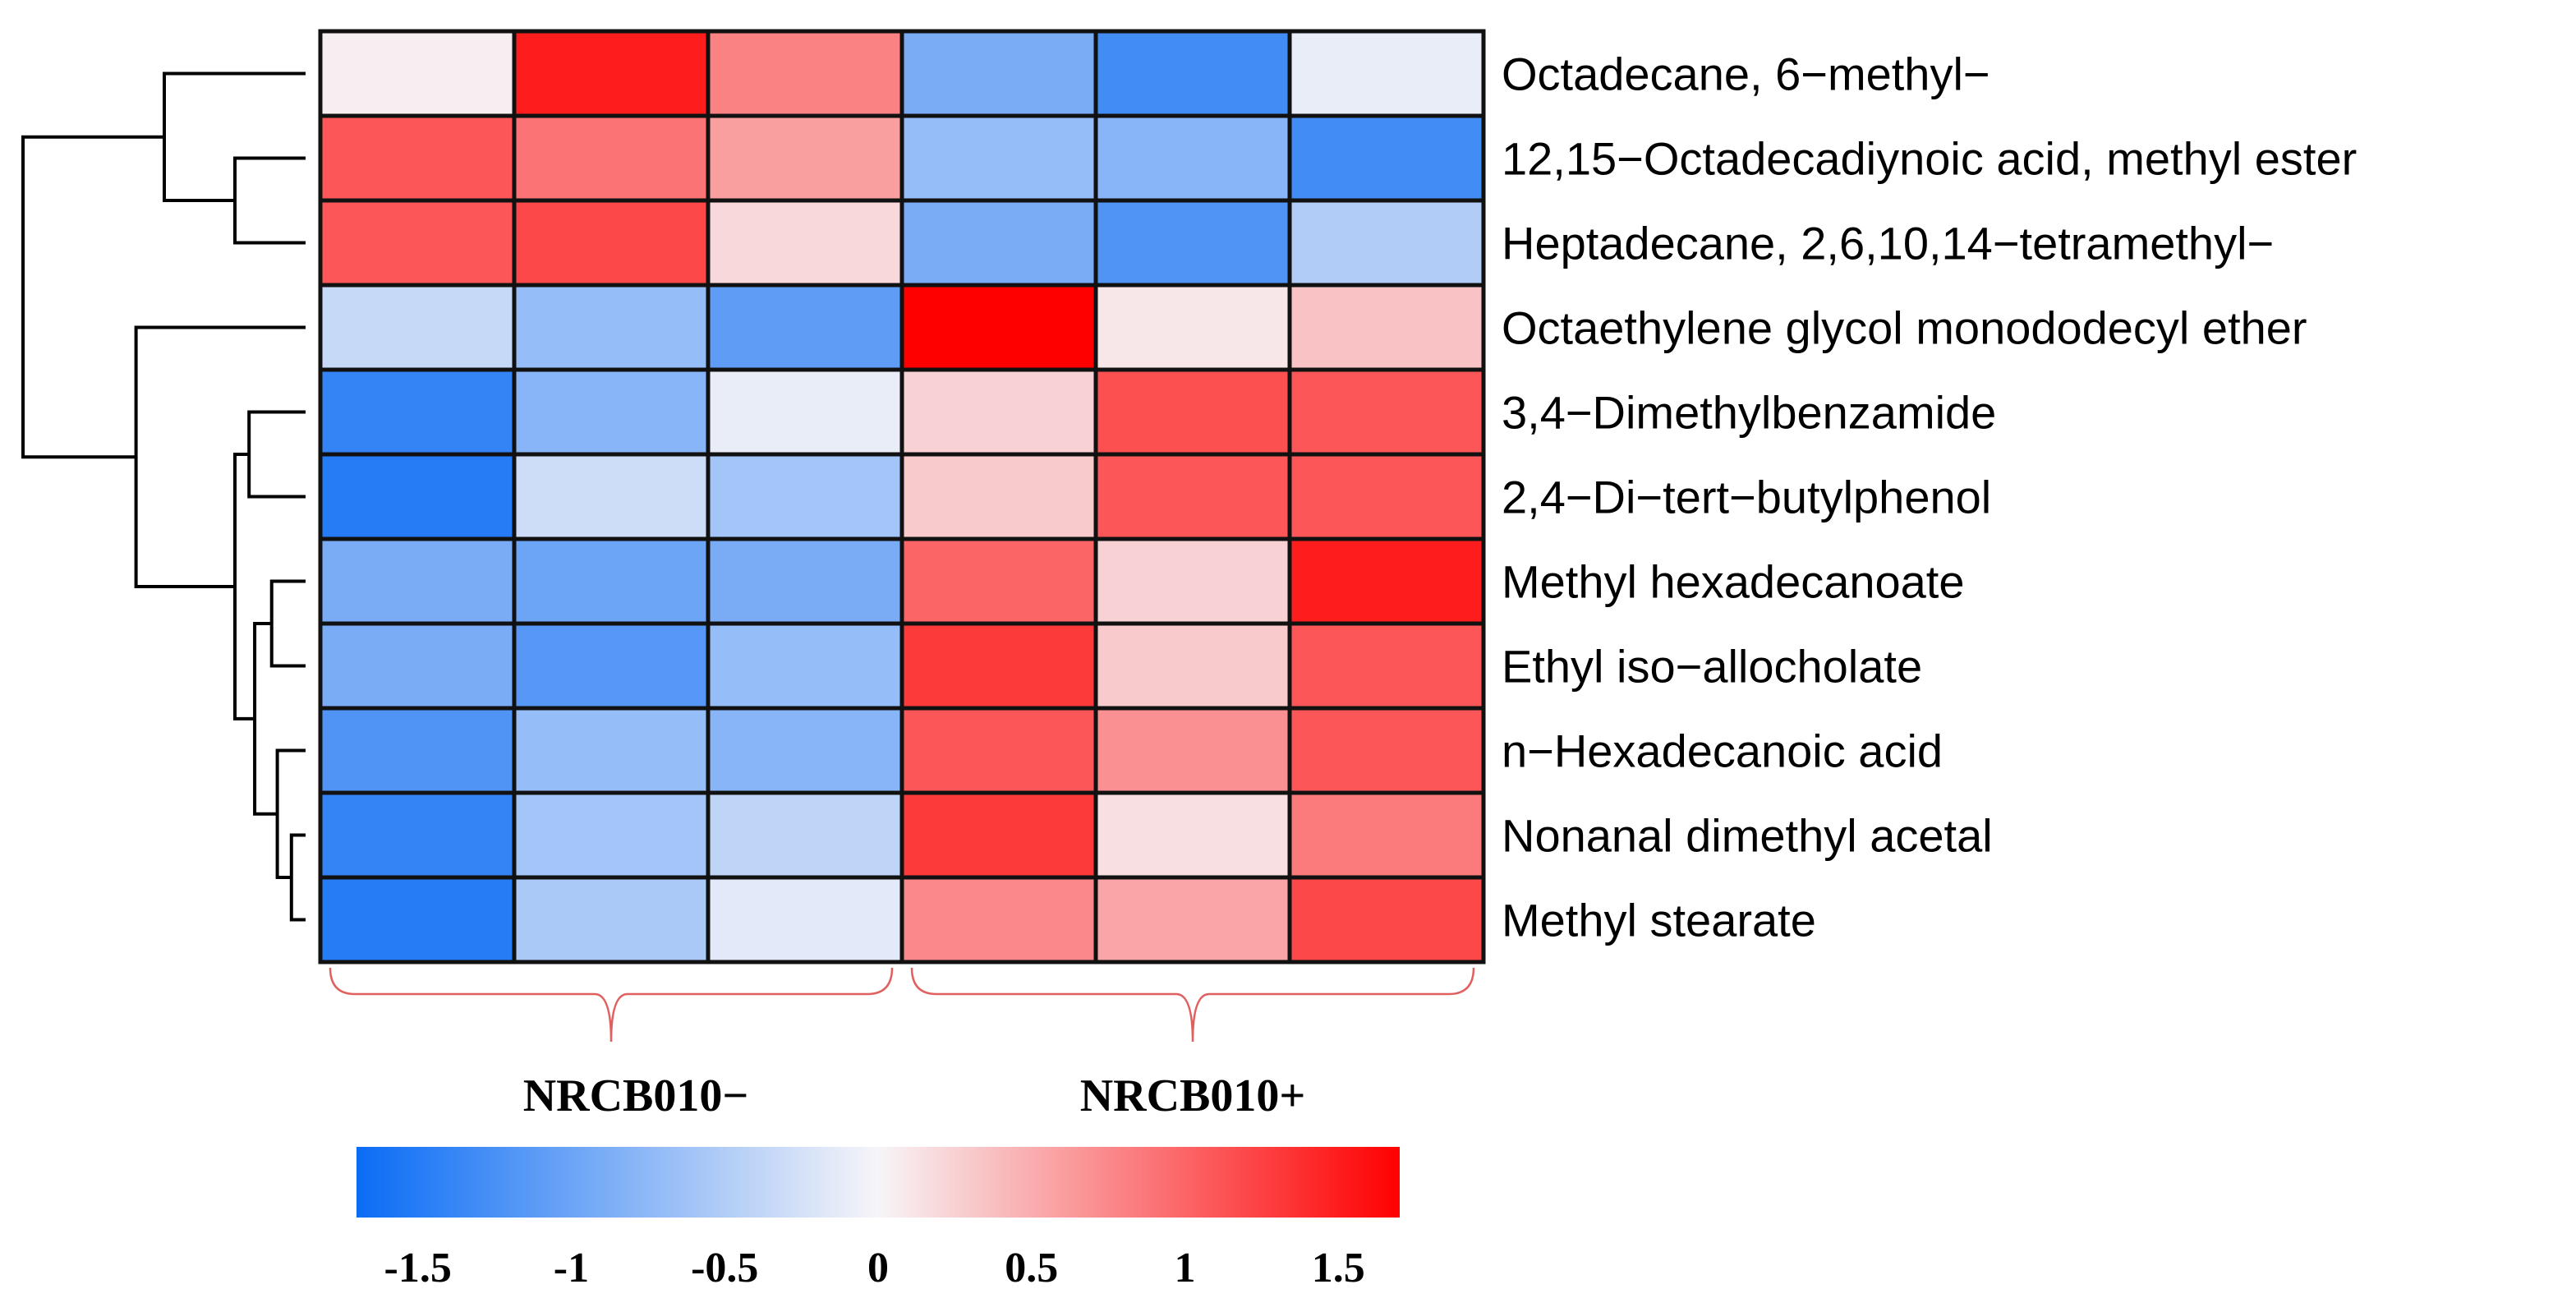  Describe the element at coordinates (878, 1268) in the screenshot. I see `colorbar-tick-label: 0` at that location.